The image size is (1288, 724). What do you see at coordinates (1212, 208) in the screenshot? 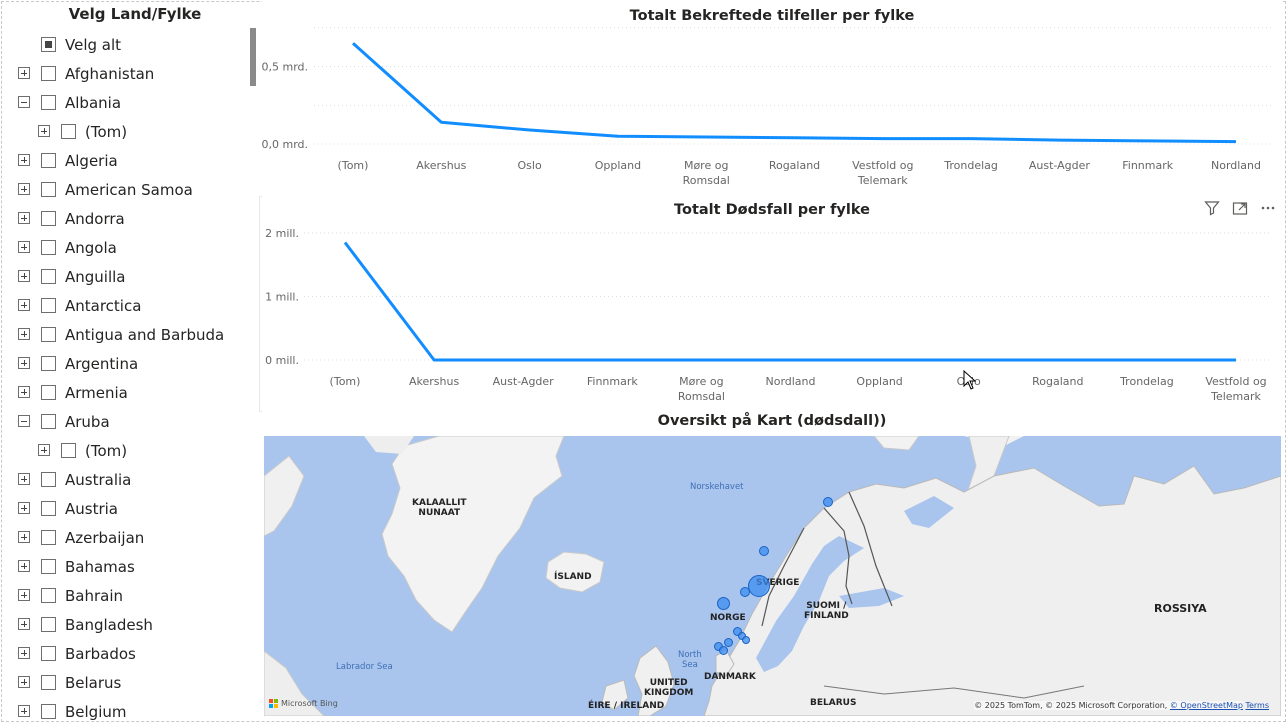
I see `filter-icon` at bounding box center [1212, 208].